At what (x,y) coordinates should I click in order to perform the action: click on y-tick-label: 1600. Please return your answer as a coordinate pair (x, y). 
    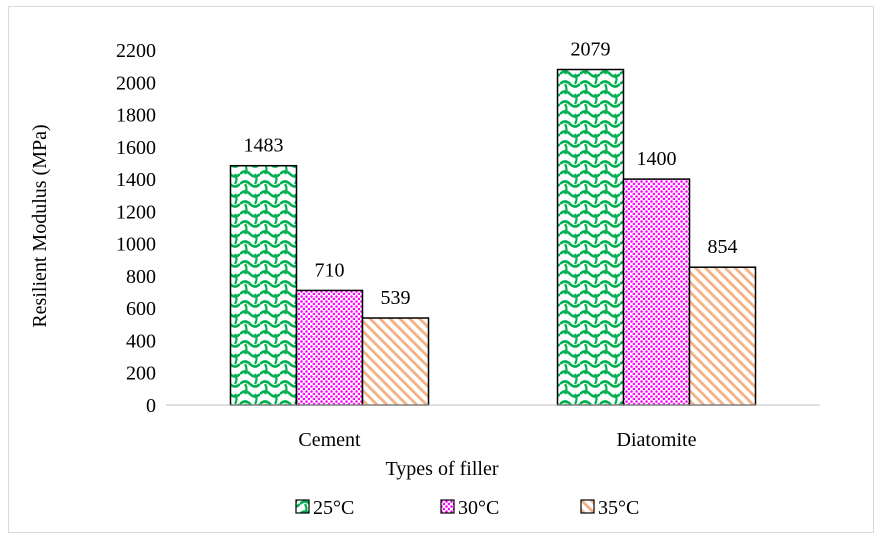
    Looking at the image, I should click on (136, 148).